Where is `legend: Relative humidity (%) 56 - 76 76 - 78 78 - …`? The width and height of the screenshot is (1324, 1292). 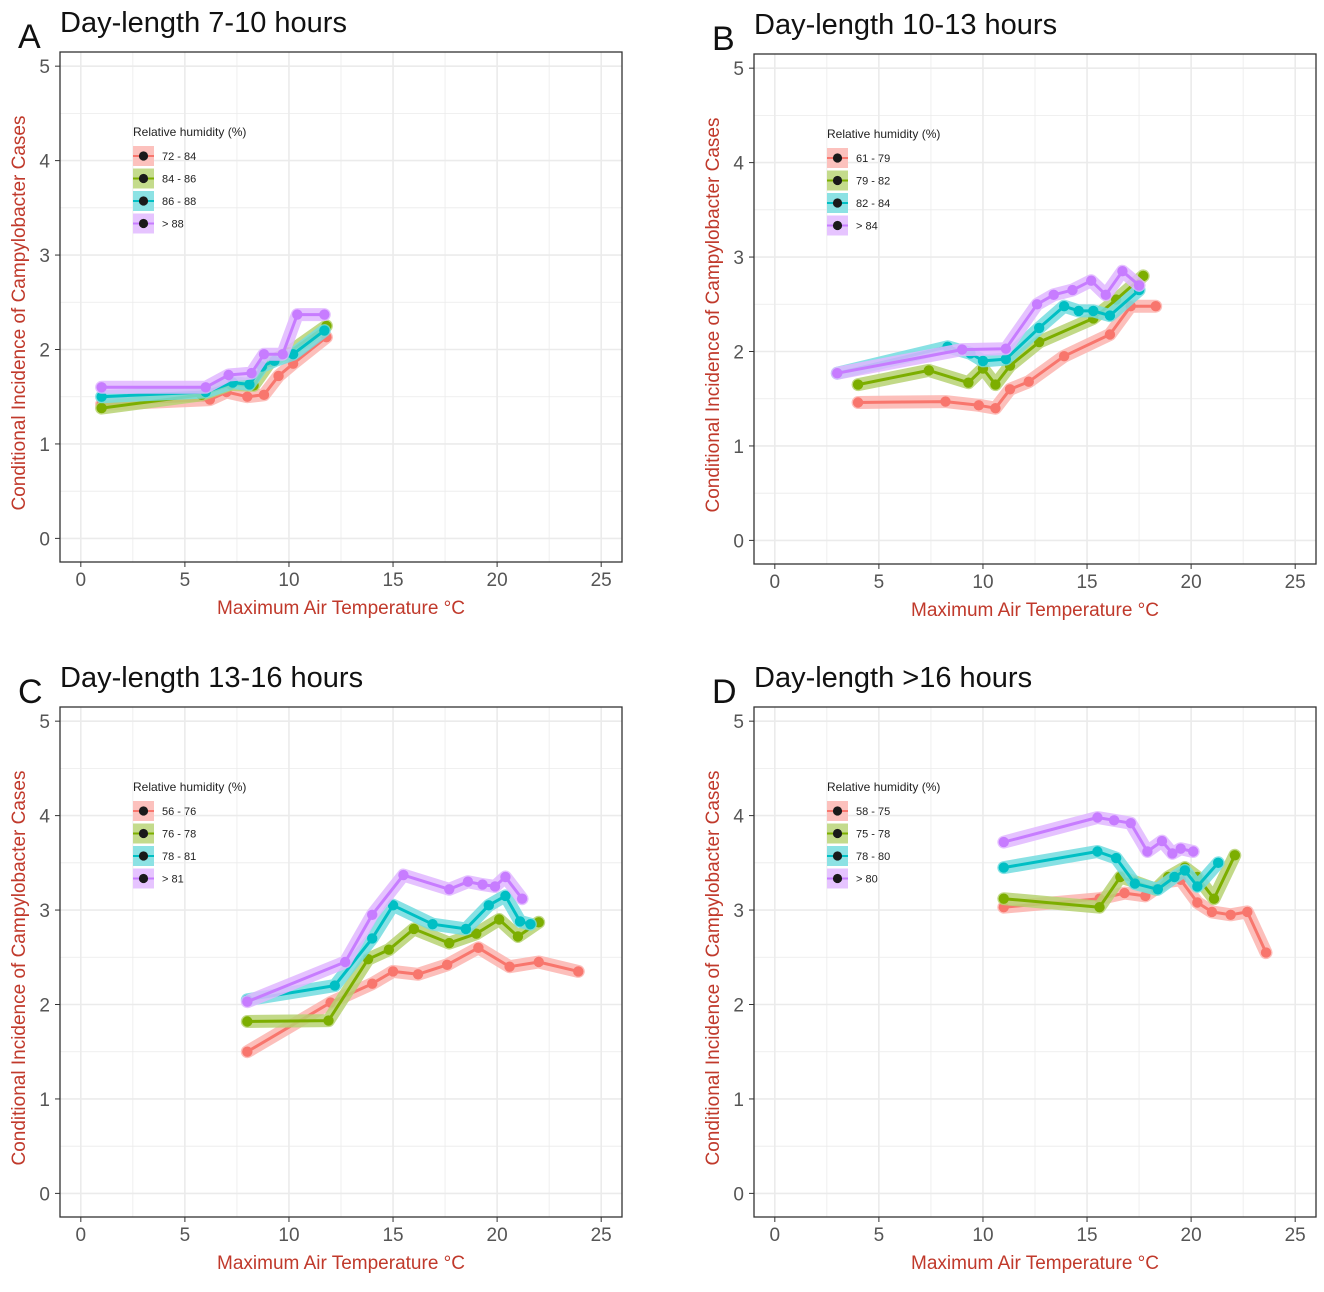
legend: Relative humidity (%) 56 - 76 76 - 78 78 - … is located at coordinates (189, 834).